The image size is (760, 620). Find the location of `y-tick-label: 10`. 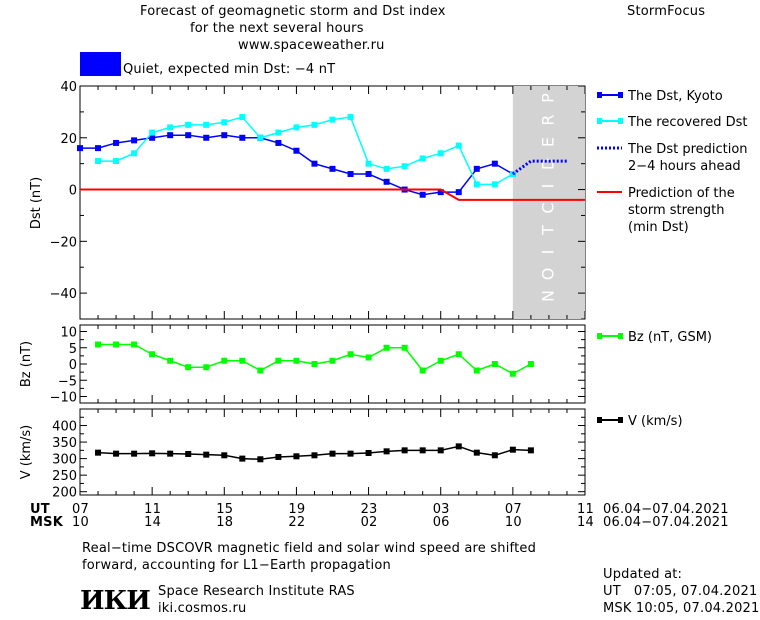

y-tick-label: 10 is located at coordinates (68, 333).